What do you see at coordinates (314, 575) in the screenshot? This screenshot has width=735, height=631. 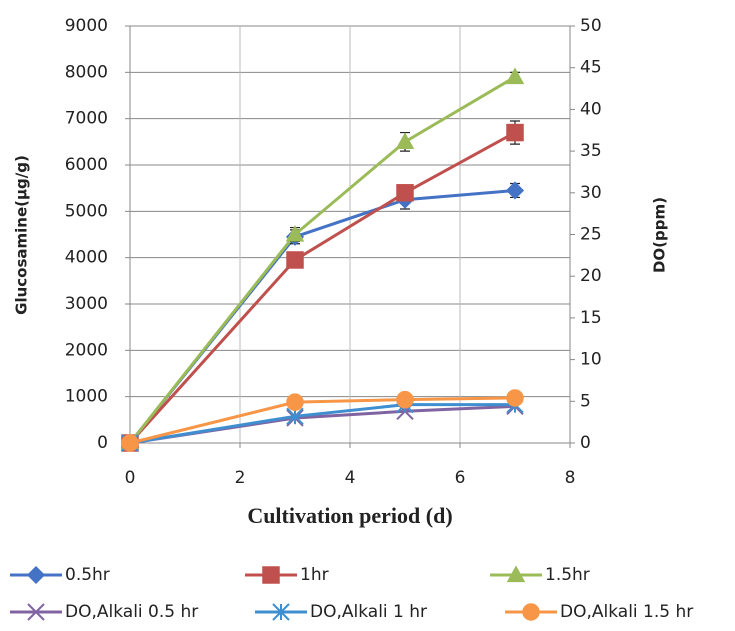 I see `legend-label: 1hr` at bounding box center [314, 575].